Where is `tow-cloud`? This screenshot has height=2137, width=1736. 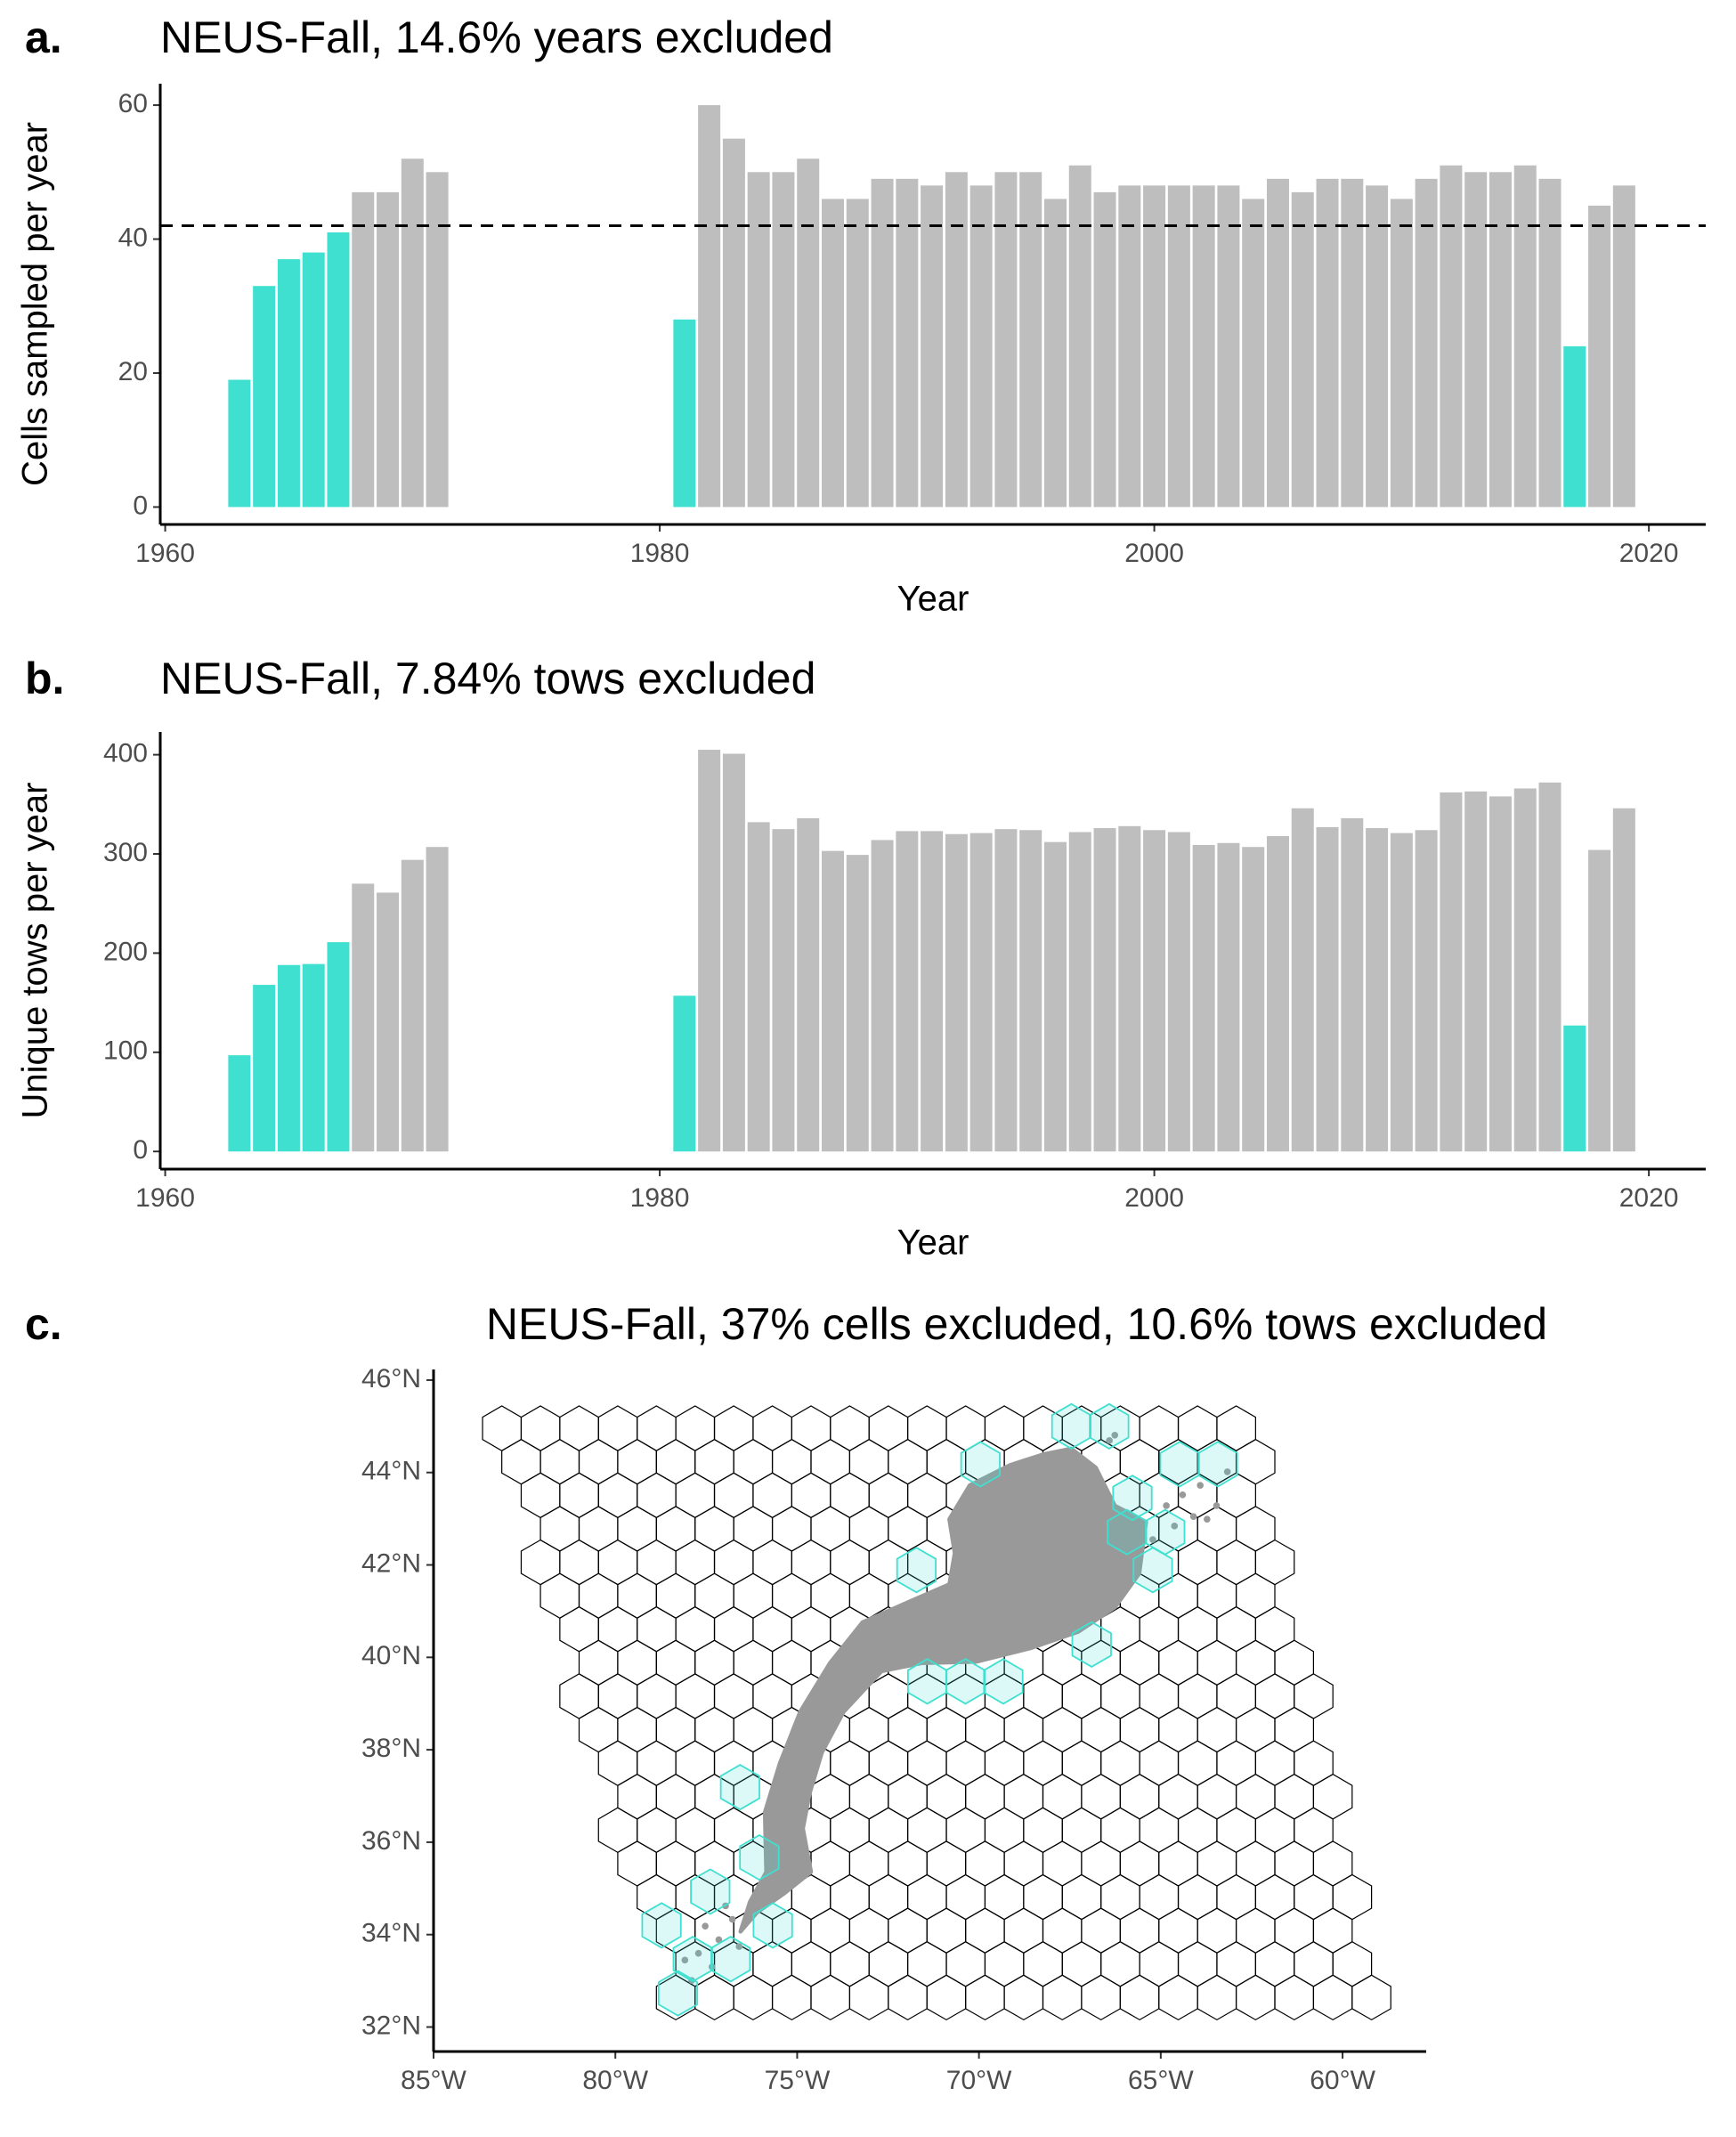
tow-cloud is located at coordinates (943, 1690).